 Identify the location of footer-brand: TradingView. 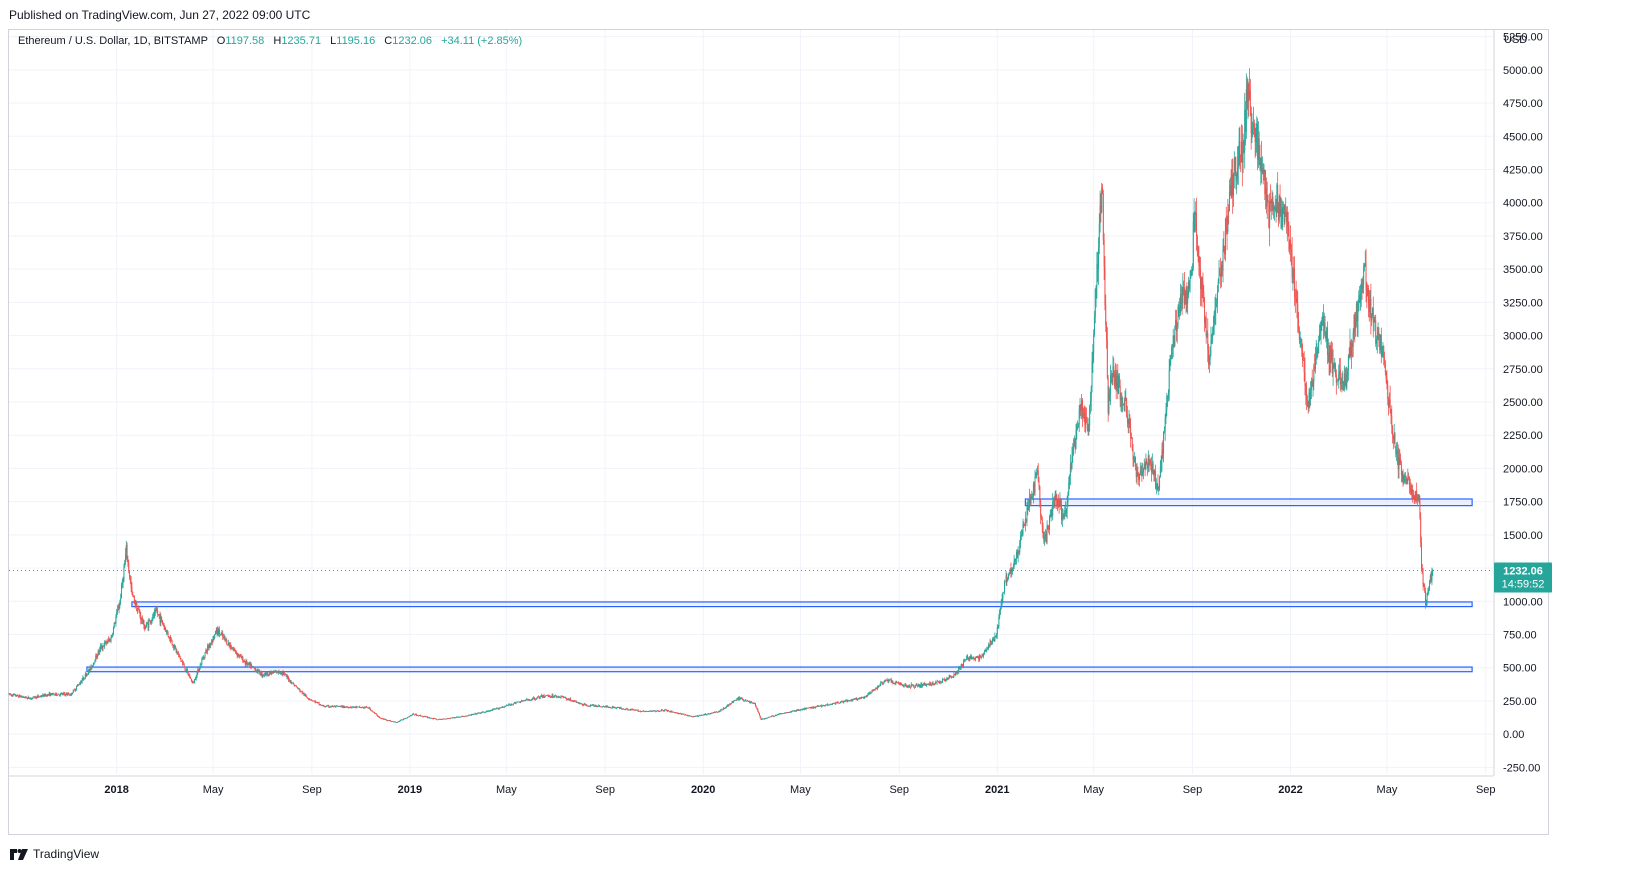
(54, 854).